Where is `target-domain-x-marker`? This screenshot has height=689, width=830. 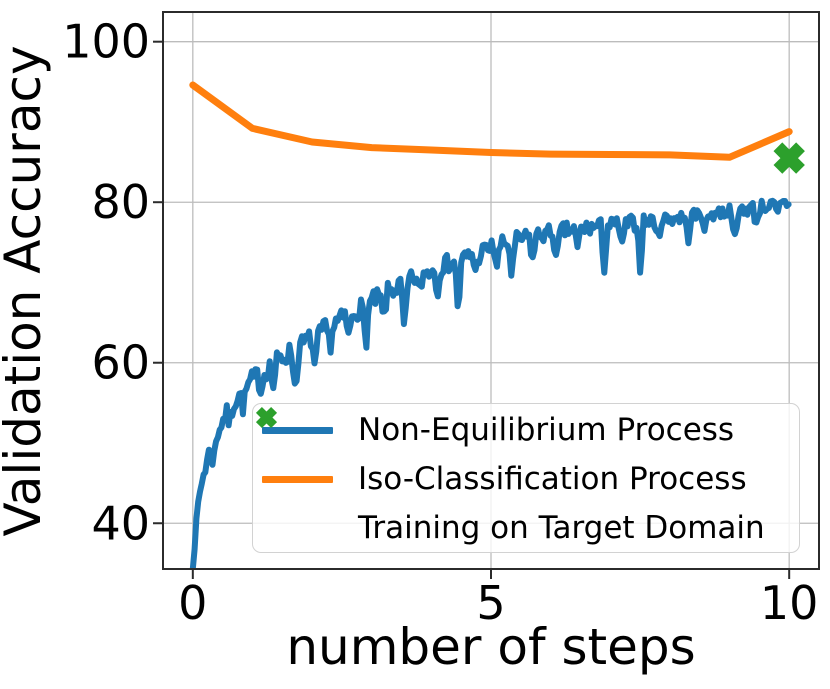
target-domain-x-marker is located at coordinates (789, 158).